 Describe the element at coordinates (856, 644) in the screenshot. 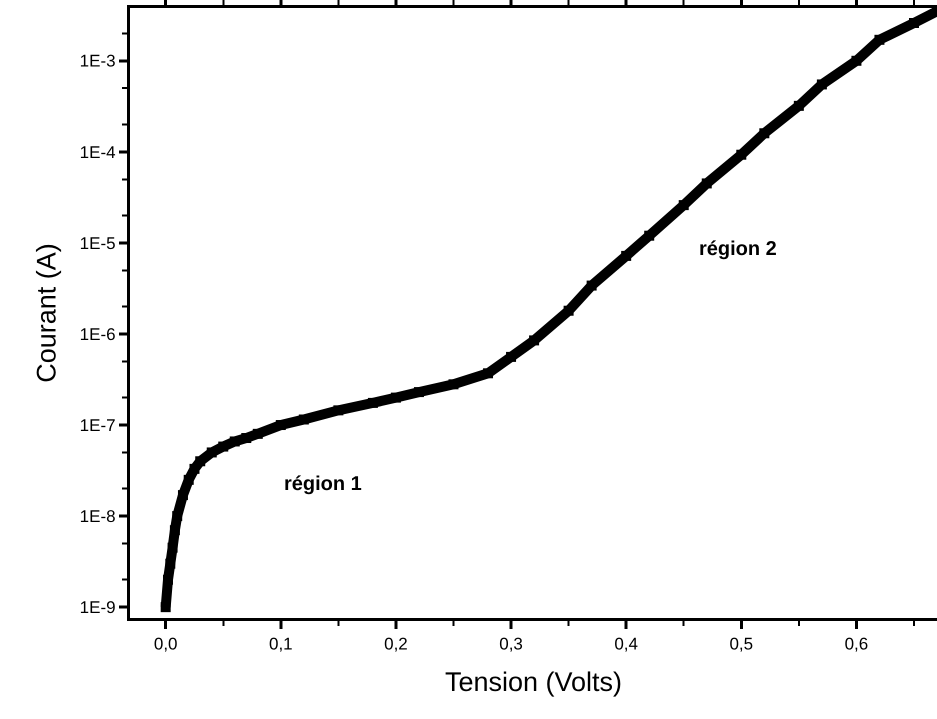

I see `x-tick-label: 0,6` at that location.